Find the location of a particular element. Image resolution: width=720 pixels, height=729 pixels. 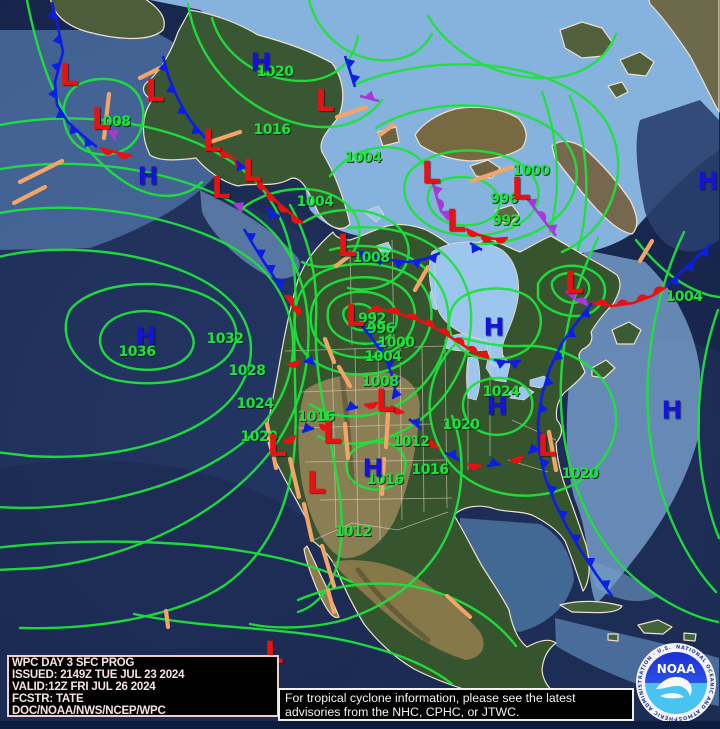

island-victoria is located at coordinates (470, 134).